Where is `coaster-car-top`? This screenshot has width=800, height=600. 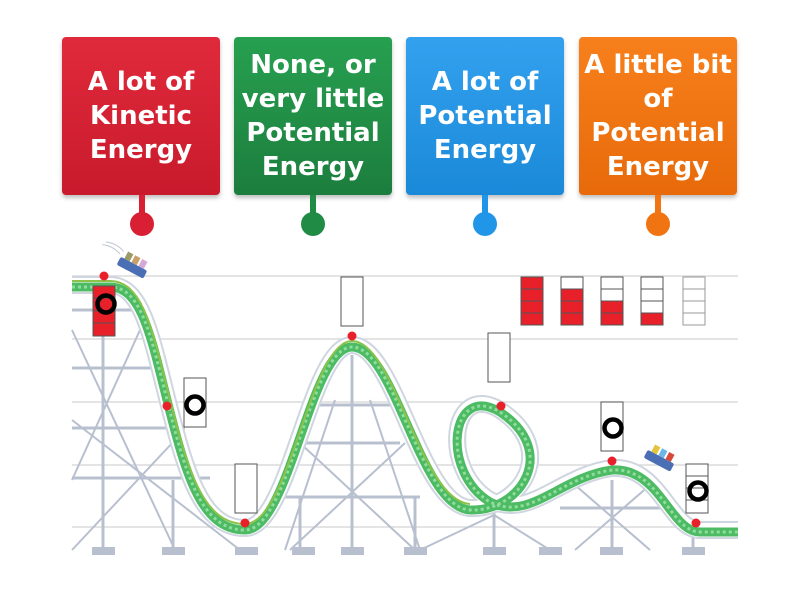
coaster-car-top is located at coordinates (125, 260).